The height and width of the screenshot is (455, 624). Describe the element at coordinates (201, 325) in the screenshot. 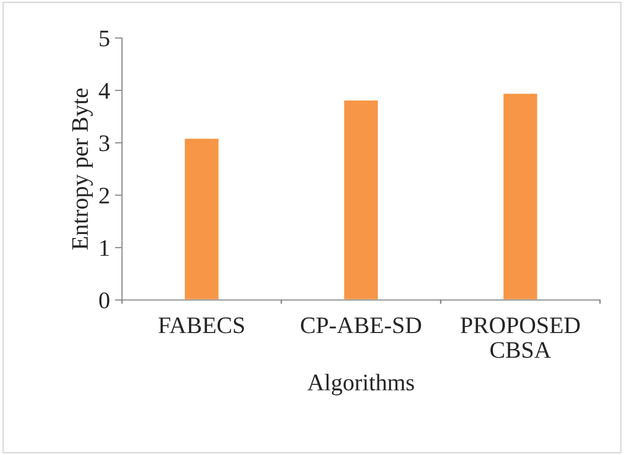

I see `x-tick-label: FABECS` at that location.